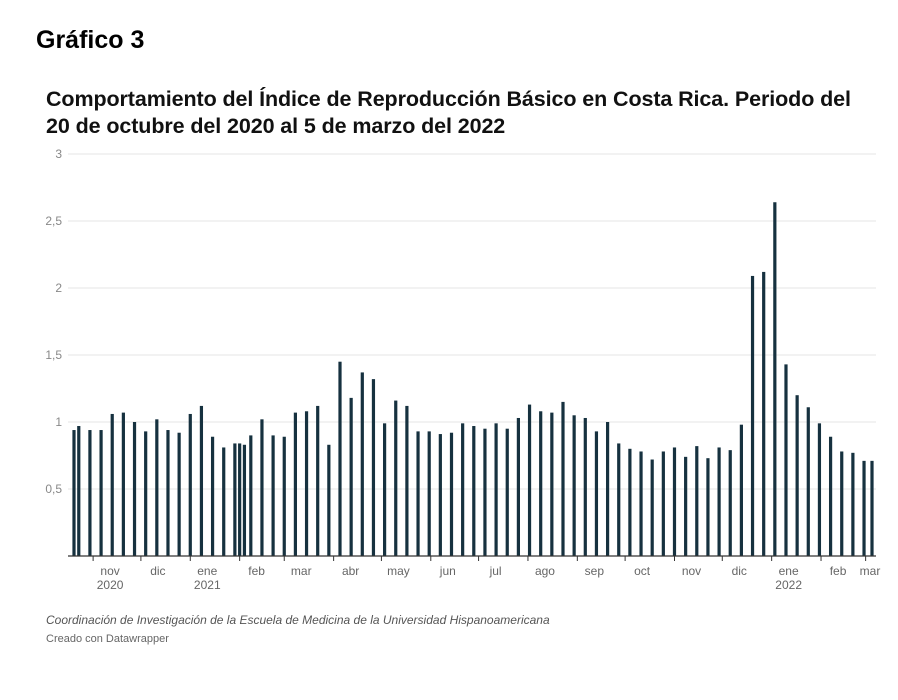 The image size is (898, 700). I want to click on y-tick-label: 1, so click(58, 422).